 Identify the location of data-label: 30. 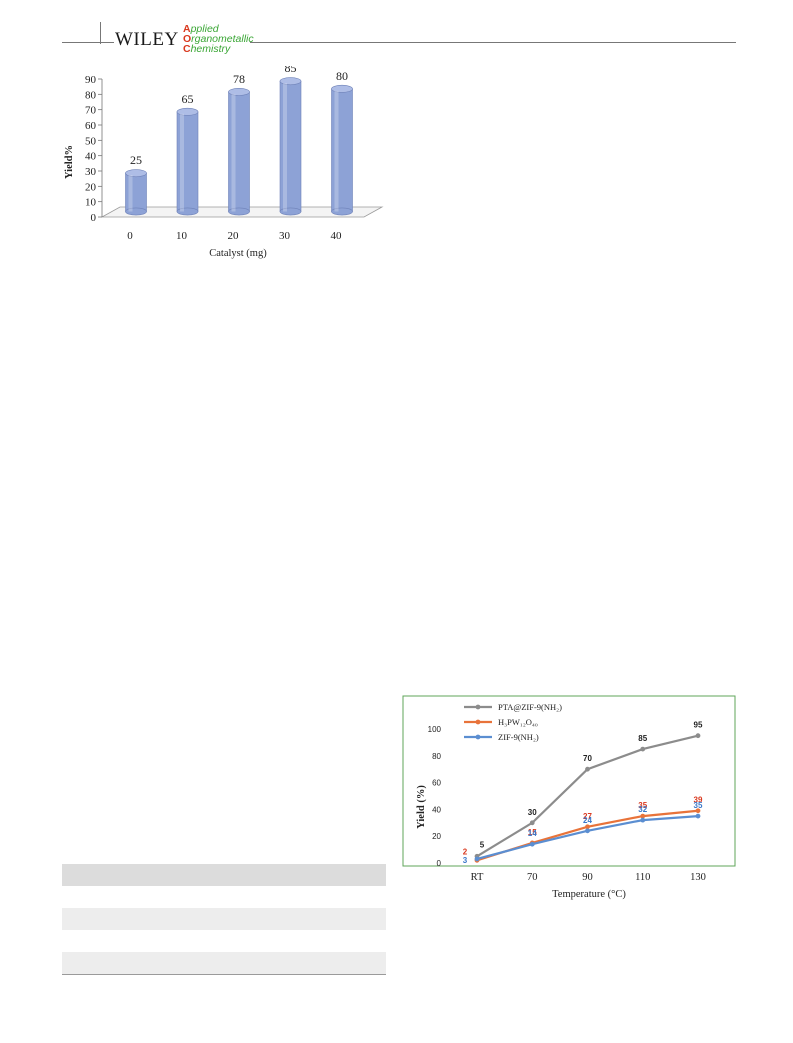
(532, 812).